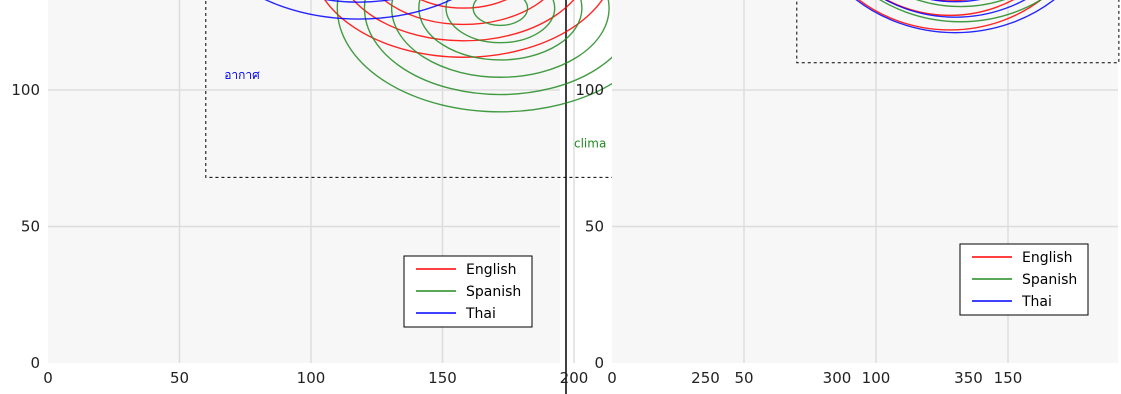 This screenshot has height=394, width=1121. What do you see at coordinates (590, 143) in the screenshot?
I see `annotation-label: clima` at bounding box center [590, 143].